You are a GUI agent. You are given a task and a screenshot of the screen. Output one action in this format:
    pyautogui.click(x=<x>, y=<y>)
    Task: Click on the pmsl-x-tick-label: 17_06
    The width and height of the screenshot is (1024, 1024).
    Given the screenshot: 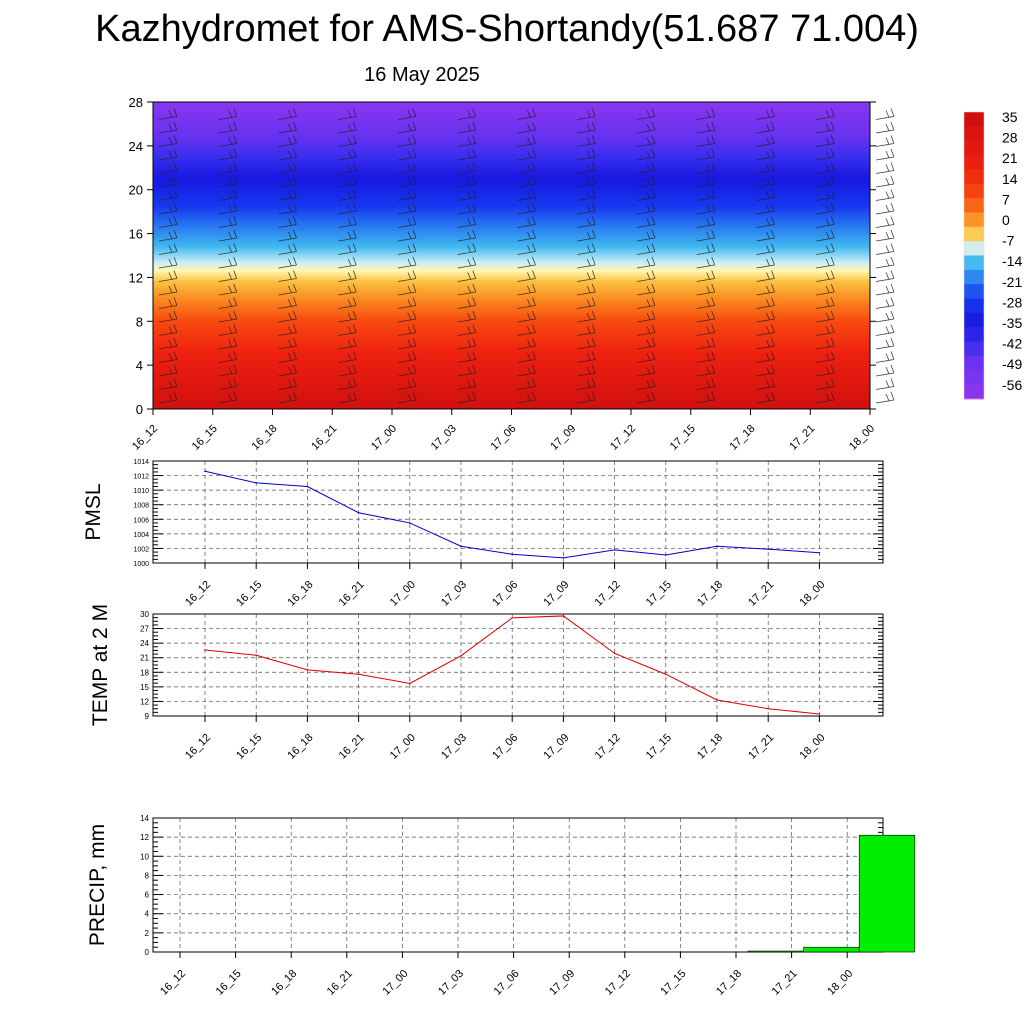 What is the action you would take?
    pyautogui.click(x=505, y=594)
    